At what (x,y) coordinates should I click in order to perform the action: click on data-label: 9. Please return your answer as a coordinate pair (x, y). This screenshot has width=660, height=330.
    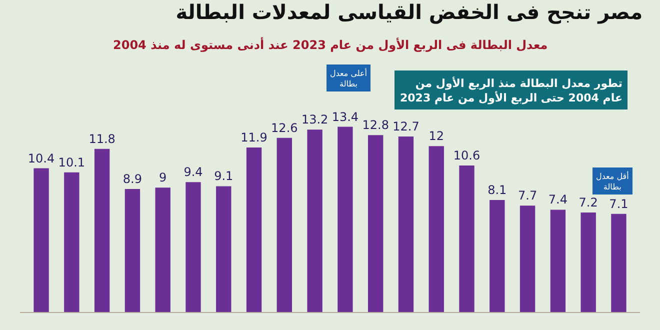
    Looking at the image, I should click on (163, 177).